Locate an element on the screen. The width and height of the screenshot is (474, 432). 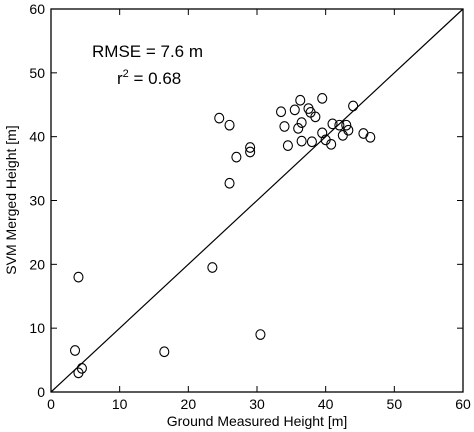
x-tick-label: 40 is located at coordinates (326, 404).